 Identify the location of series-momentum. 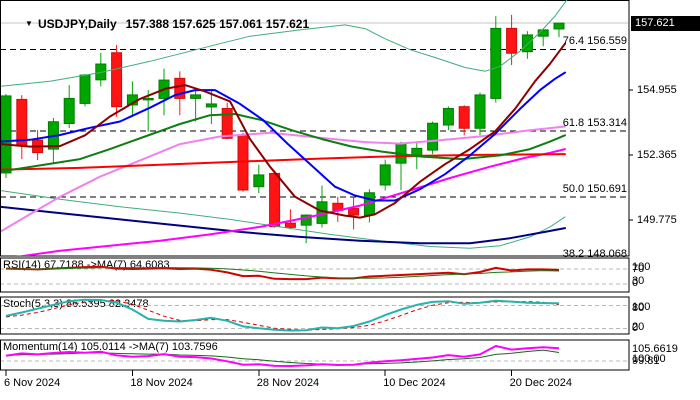
(282, 356).